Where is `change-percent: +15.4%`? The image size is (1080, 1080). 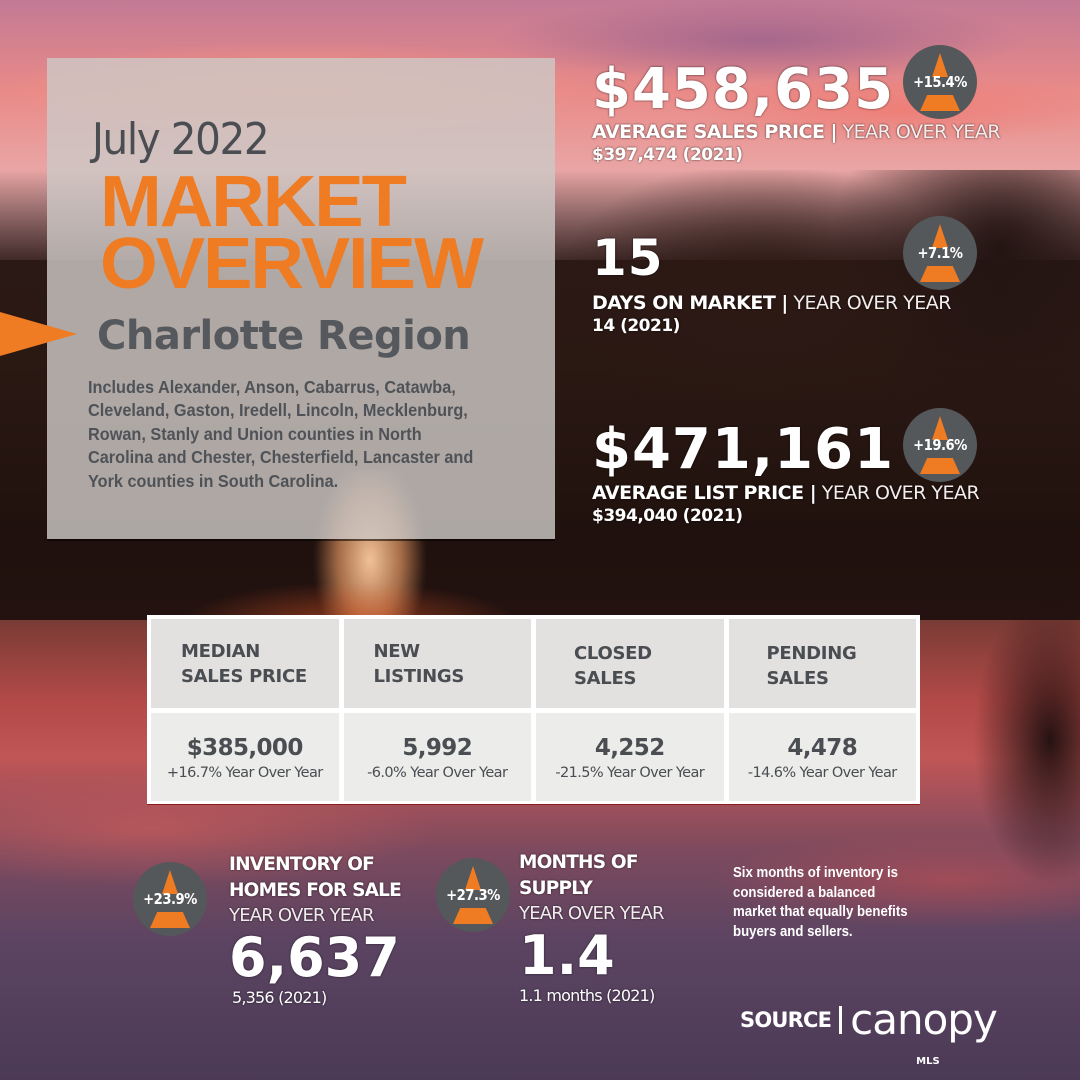 change-percent: +15.4% is located at coordinates (940, 82).